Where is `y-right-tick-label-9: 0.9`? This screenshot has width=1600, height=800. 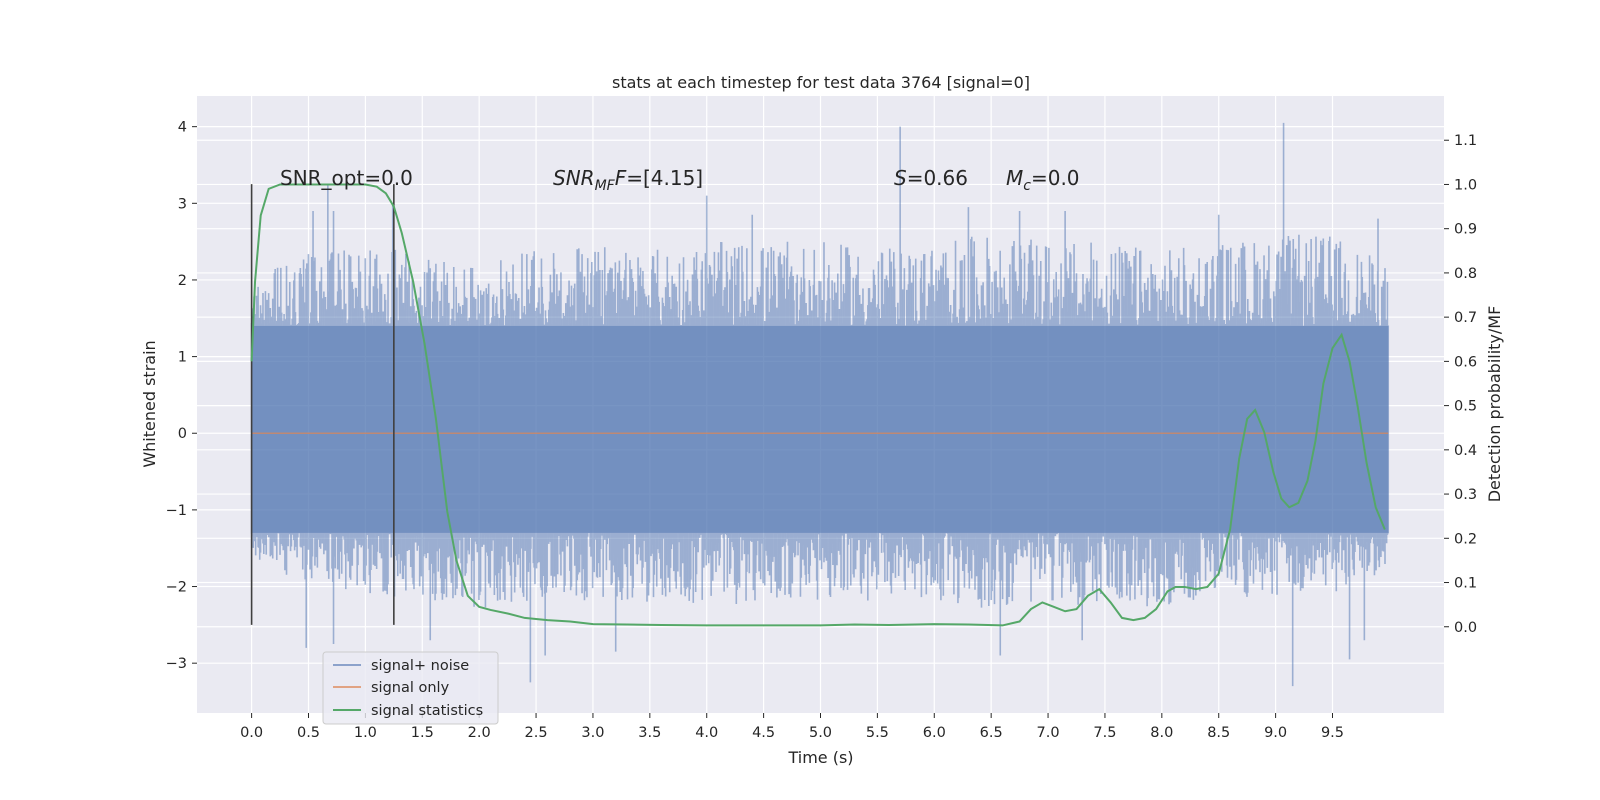 y-right-tick-label-9: 0.9 is located at coordinates (1465, 230).